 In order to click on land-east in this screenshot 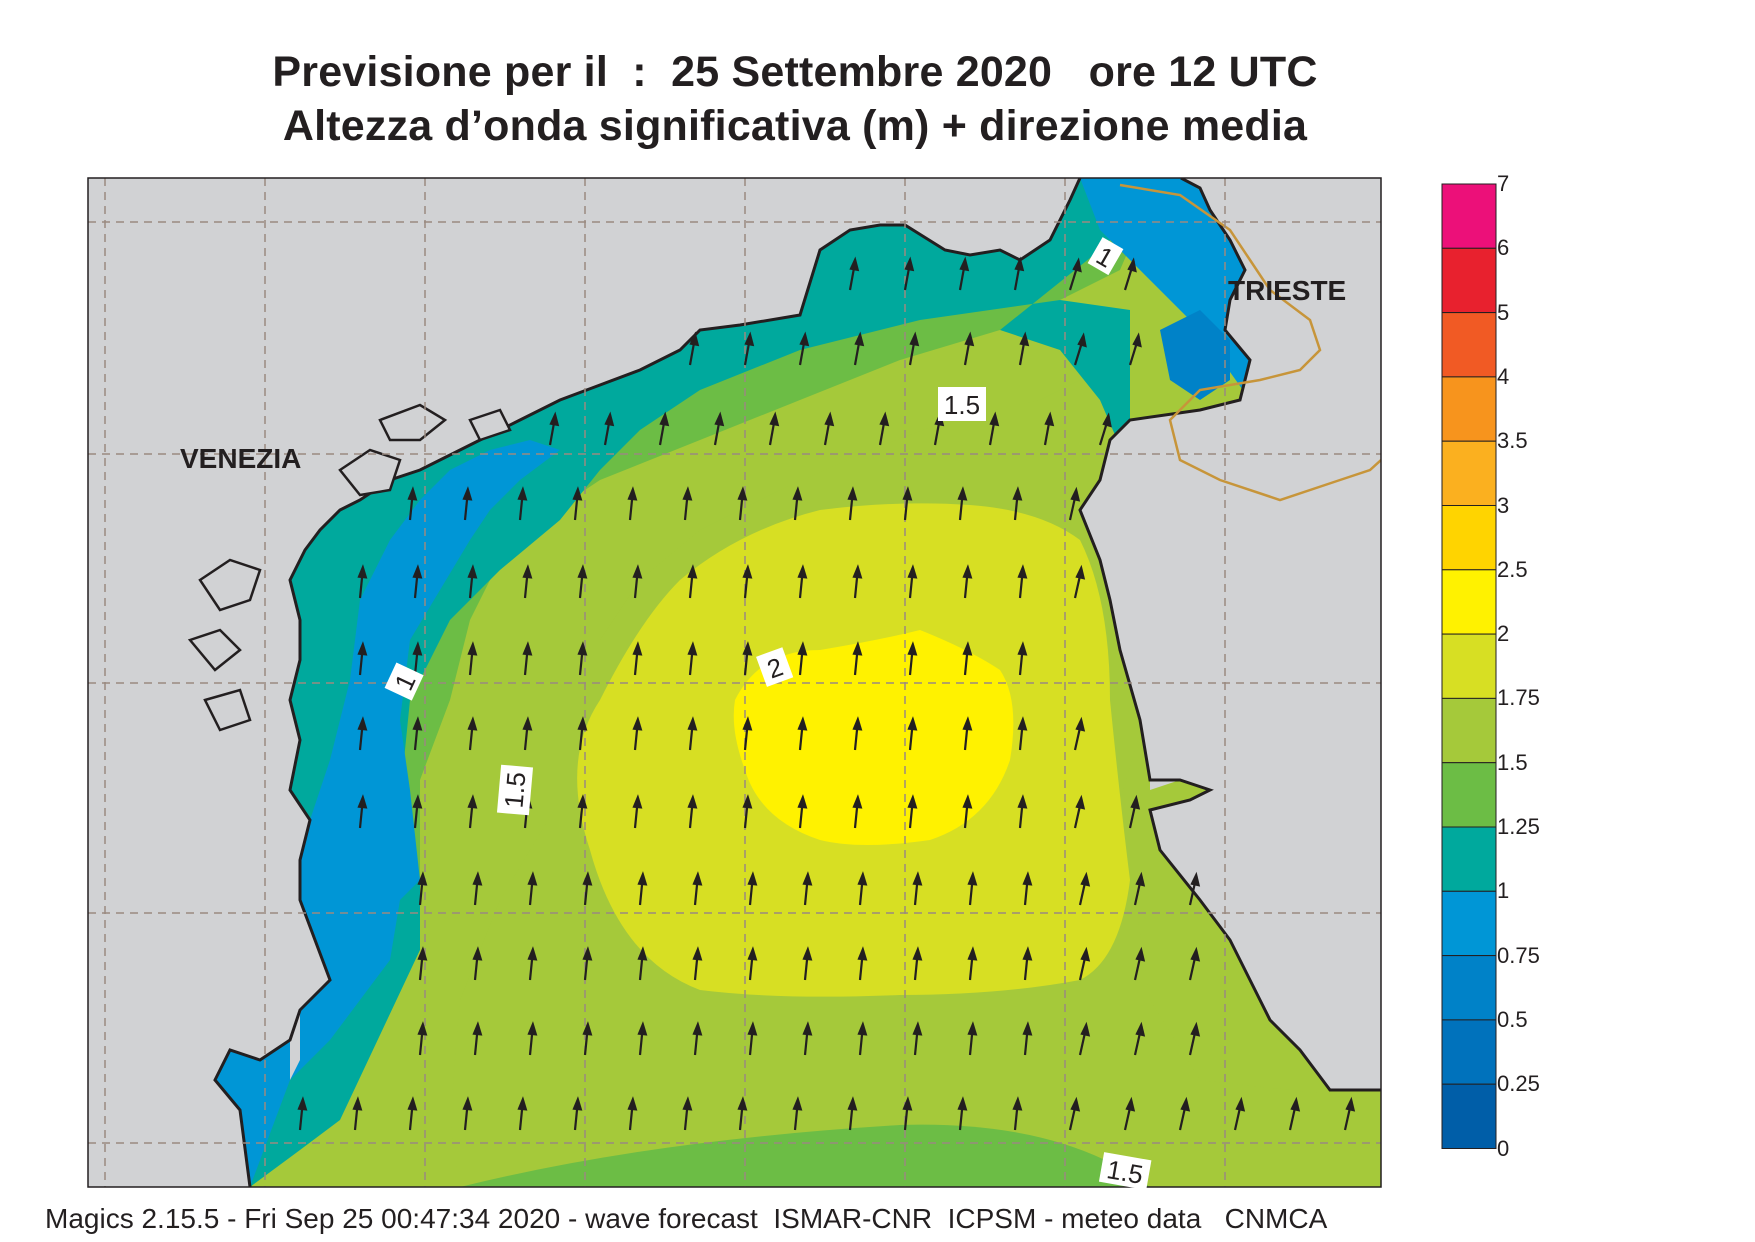, I will do `click(1230, 634)`.